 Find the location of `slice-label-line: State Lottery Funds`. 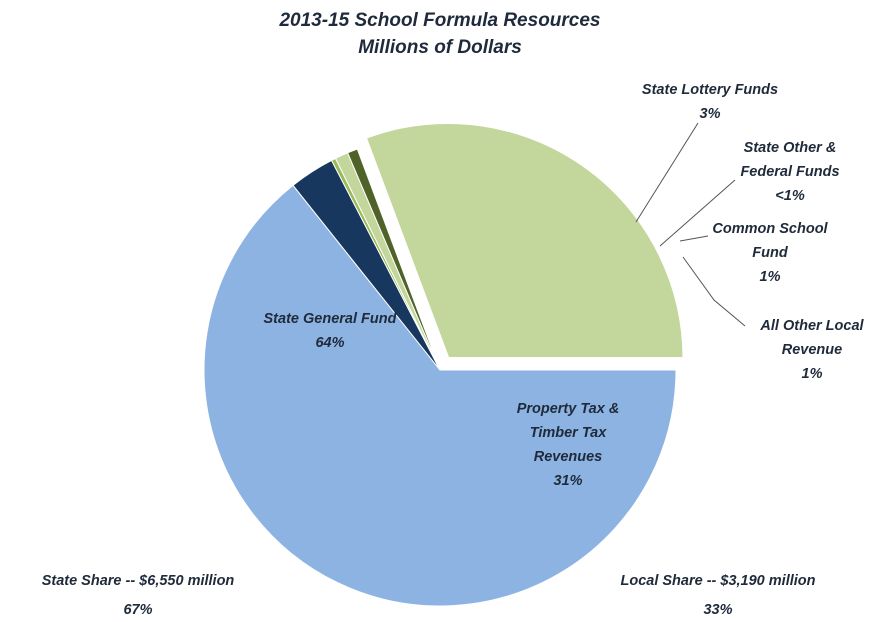

slice-label-line: State Lottery Funds is located at coordinates (710, 90).